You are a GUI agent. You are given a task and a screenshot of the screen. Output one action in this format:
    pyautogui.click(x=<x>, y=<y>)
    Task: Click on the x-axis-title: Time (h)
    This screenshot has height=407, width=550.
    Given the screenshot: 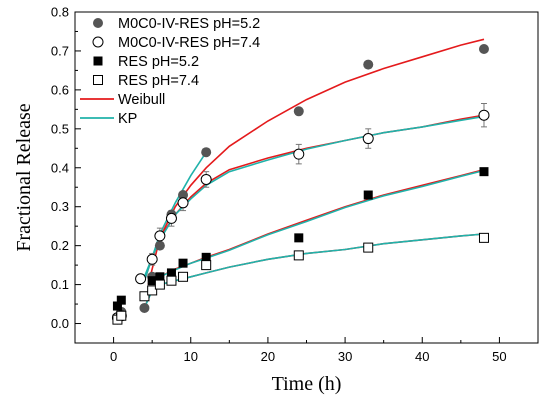 What is the action you would take?
    pyautogui.click(x=307, y=384)
    